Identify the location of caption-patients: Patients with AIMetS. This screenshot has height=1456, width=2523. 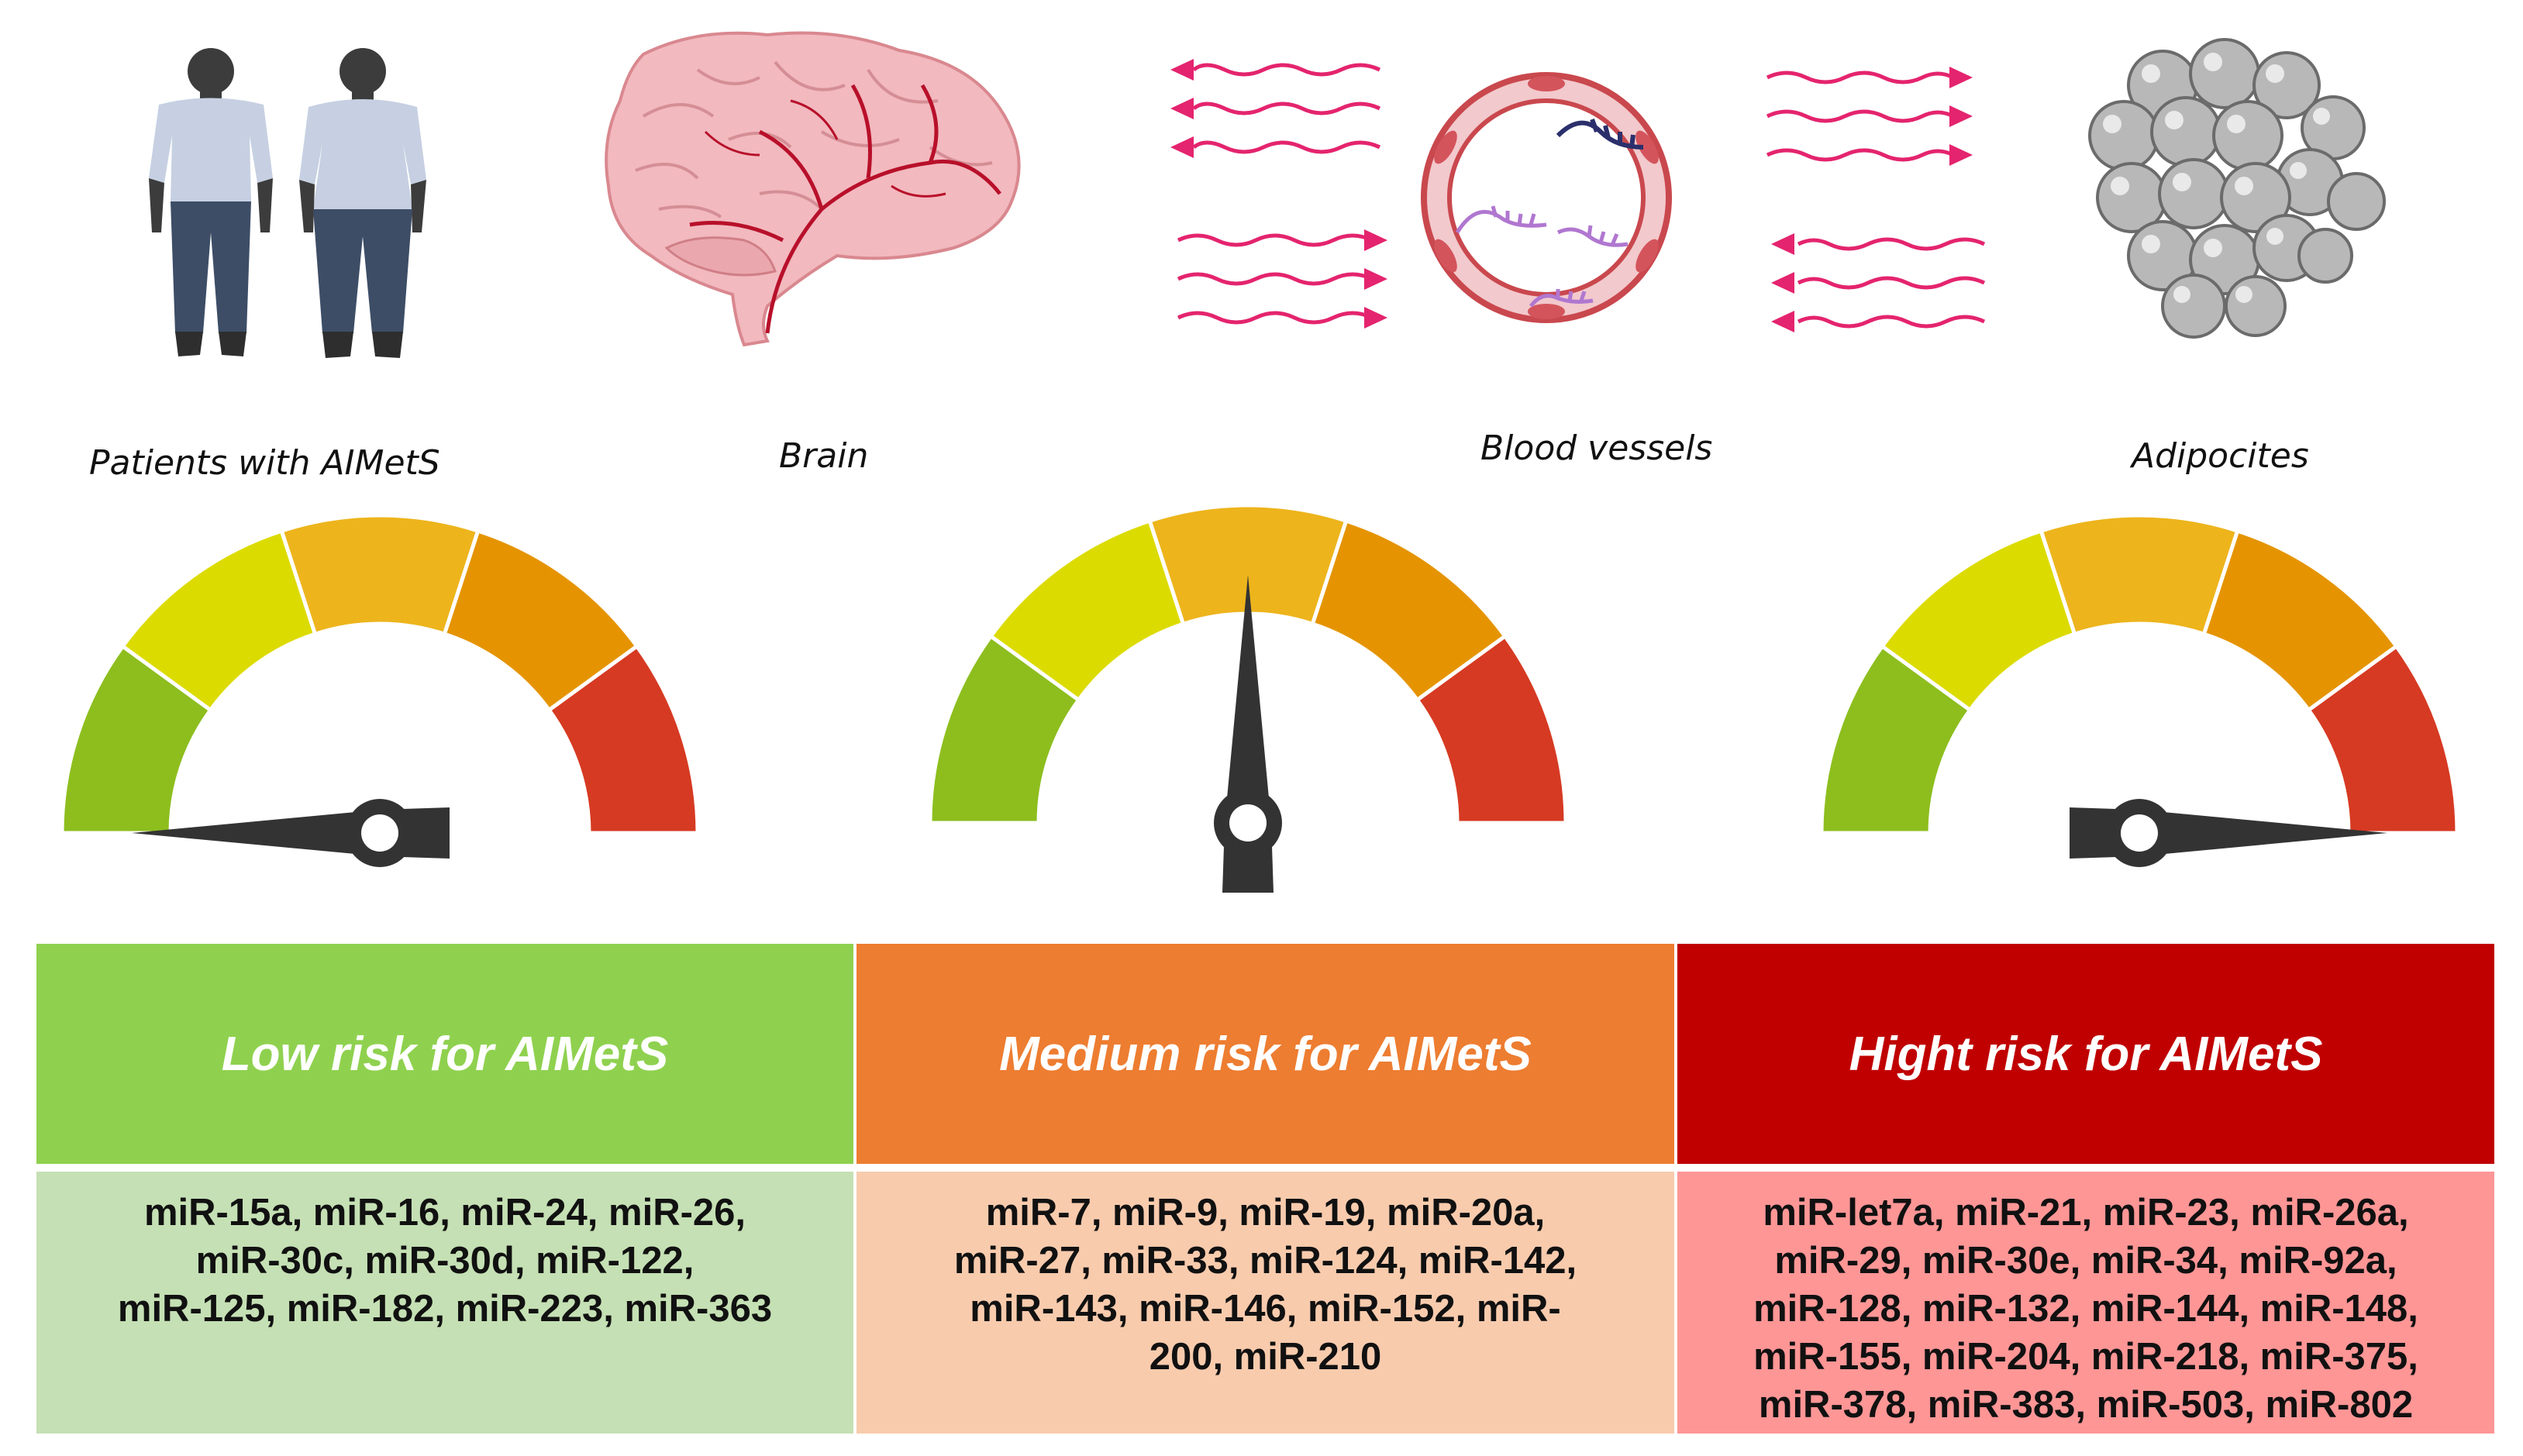
(264, 463).